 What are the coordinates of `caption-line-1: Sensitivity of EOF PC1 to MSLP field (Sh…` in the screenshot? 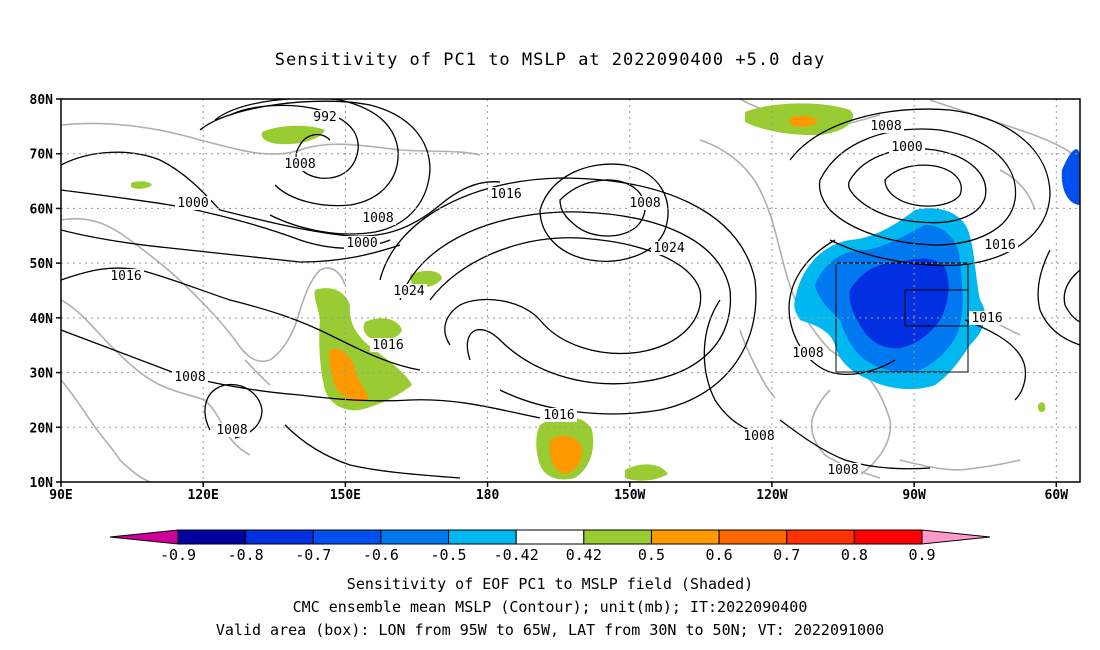 It's located at (550, 584).